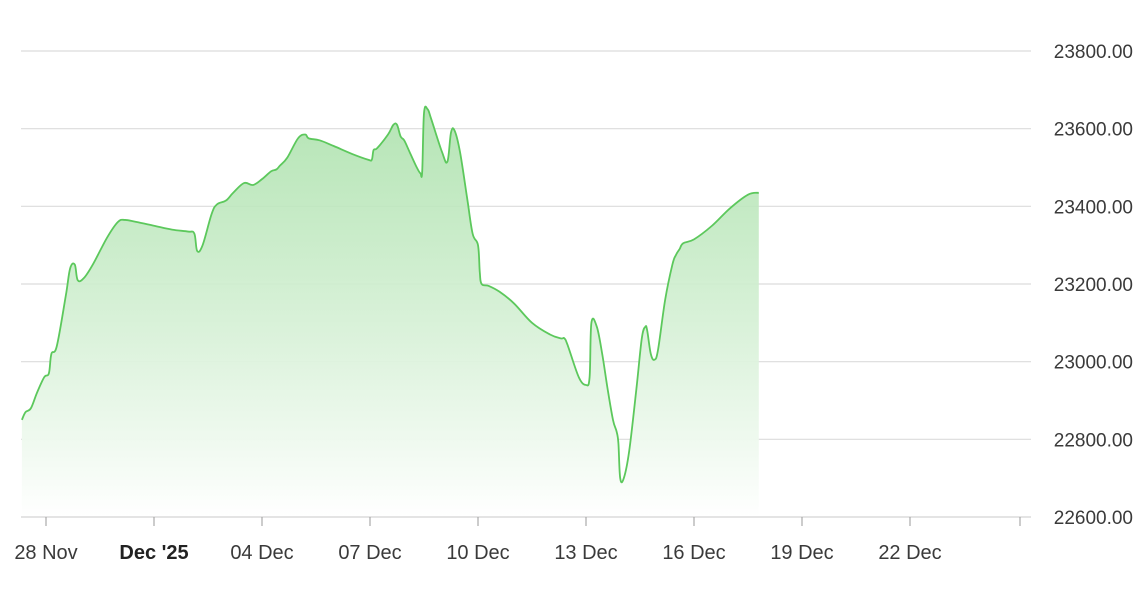  What do you see at coordinates (909, 553) in the screenshot?
I see `x-tick-label: 22 Dec` at bounding box center [909, 553].